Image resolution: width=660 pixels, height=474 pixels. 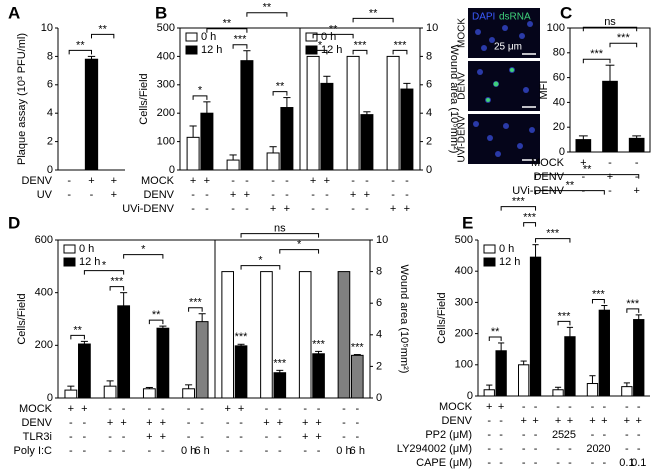 I want to click on panel-letter: E, so click(x=467, y=222).